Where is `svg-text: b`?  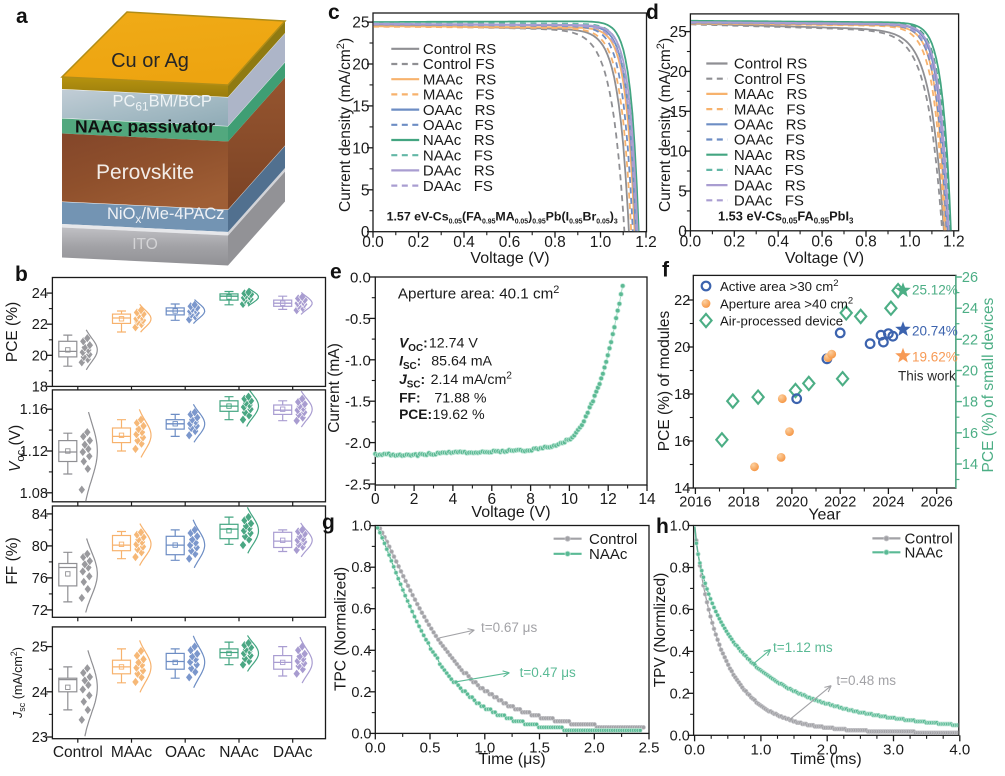 svg-text: b is located at coordinates (21, 274).